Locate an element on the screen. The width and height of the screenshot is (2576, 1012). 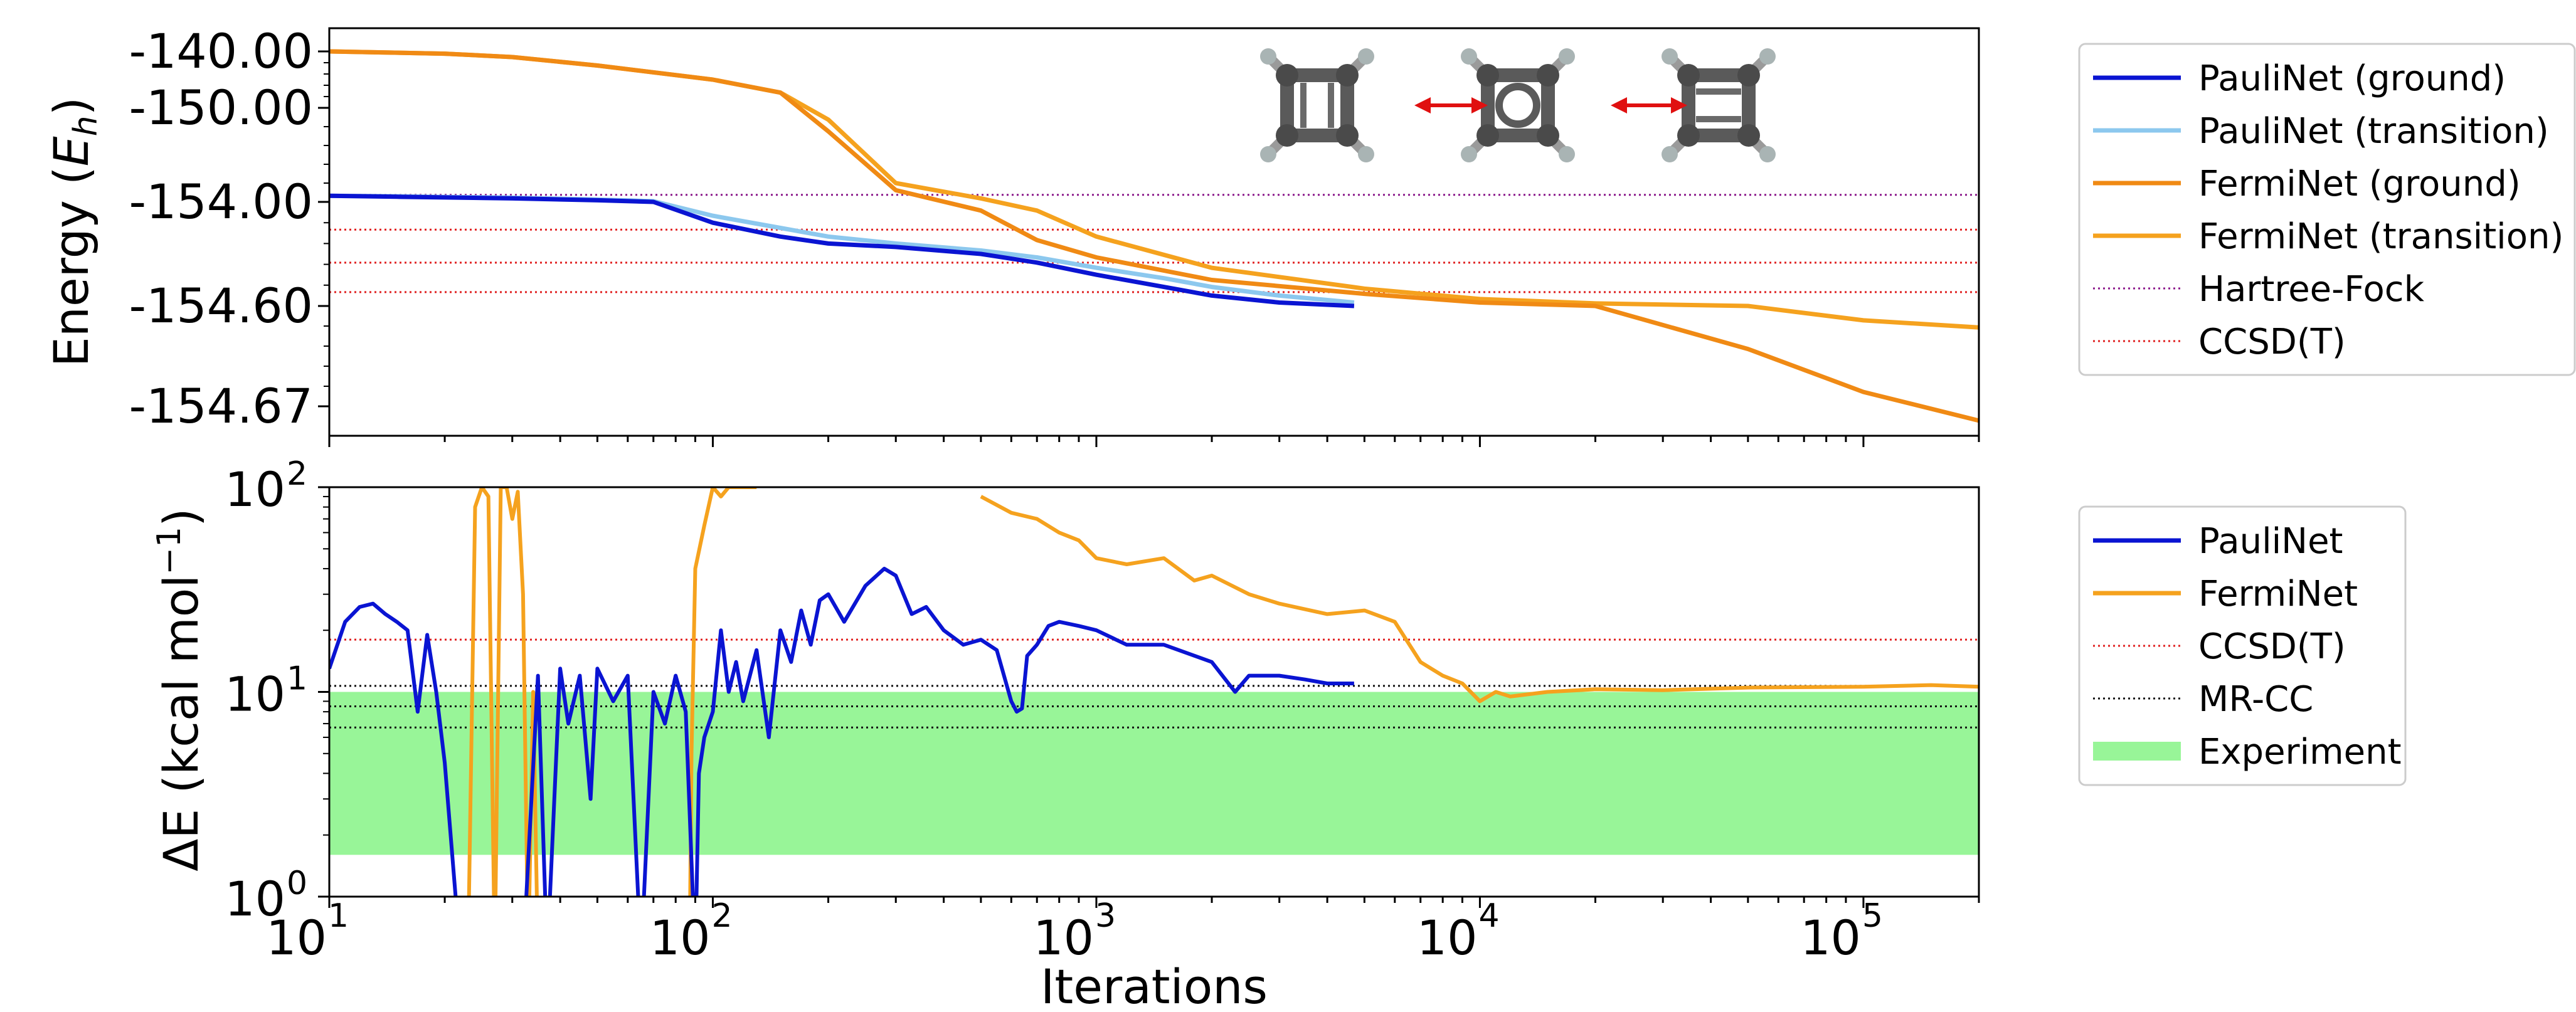
top-y-tick-label: -140.00 is located at coordinates (221, 51).